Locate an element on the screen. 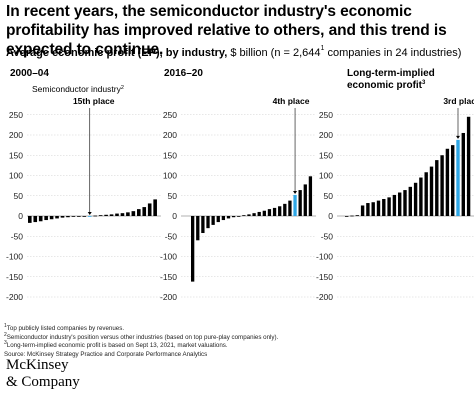  panel-title: 2016–20 is located at coordinates (183, 73).